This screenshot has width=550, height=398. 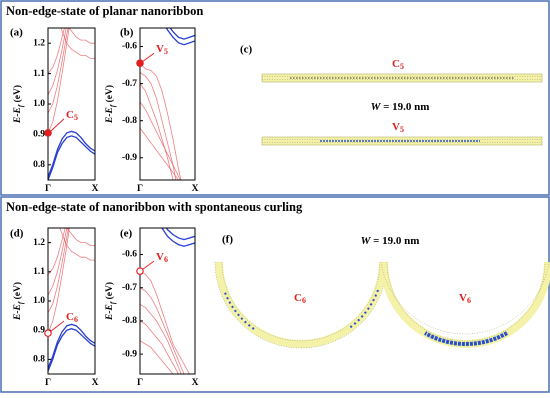 What do you see at coordinates (394, 241) in the screenshot?
I see `width-text: = 19.0 nm` at bounding box center [394, 241].